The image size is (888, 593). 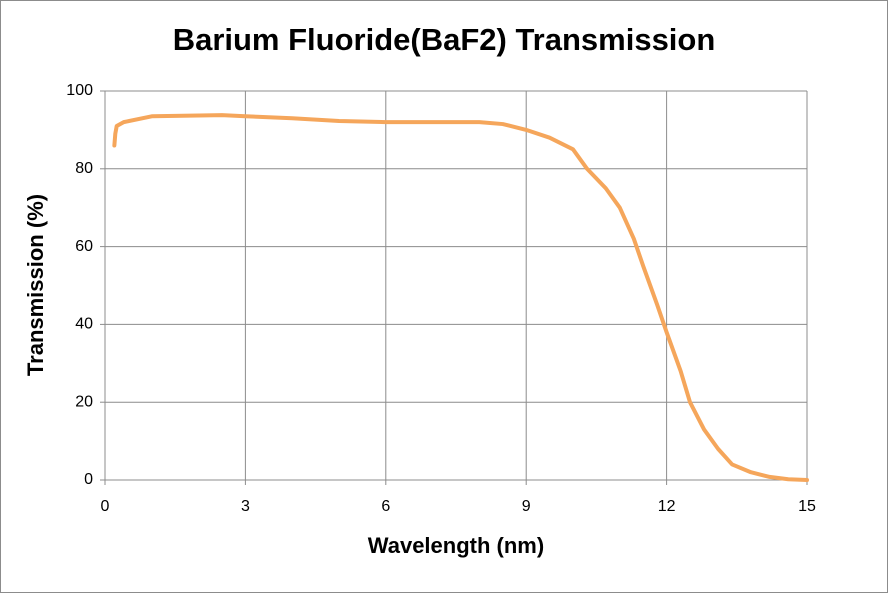 I want to click on x-tick-label: 15, so click(x=807, y=506).